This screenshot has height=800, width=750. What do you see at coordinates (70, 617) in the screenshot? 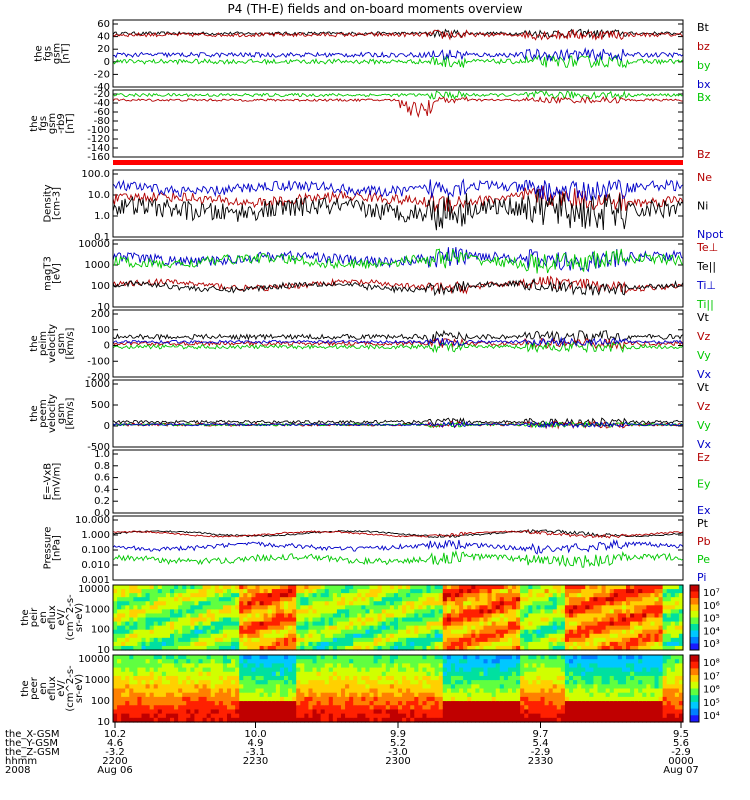
I see `y-axis-label: (cm^2-s-` at bounding box center [70, 617].